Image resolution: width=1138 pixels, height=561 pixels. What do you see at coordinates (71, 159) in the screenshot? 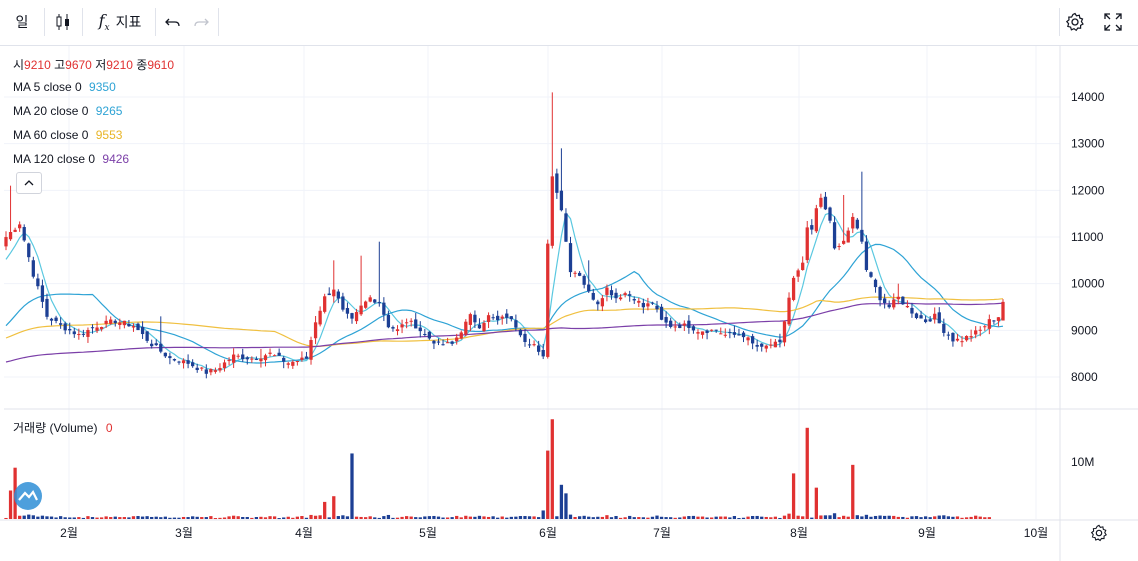
I see `ma120-legend: MA 120 close 0 9426` at bounding box center [71, 159].